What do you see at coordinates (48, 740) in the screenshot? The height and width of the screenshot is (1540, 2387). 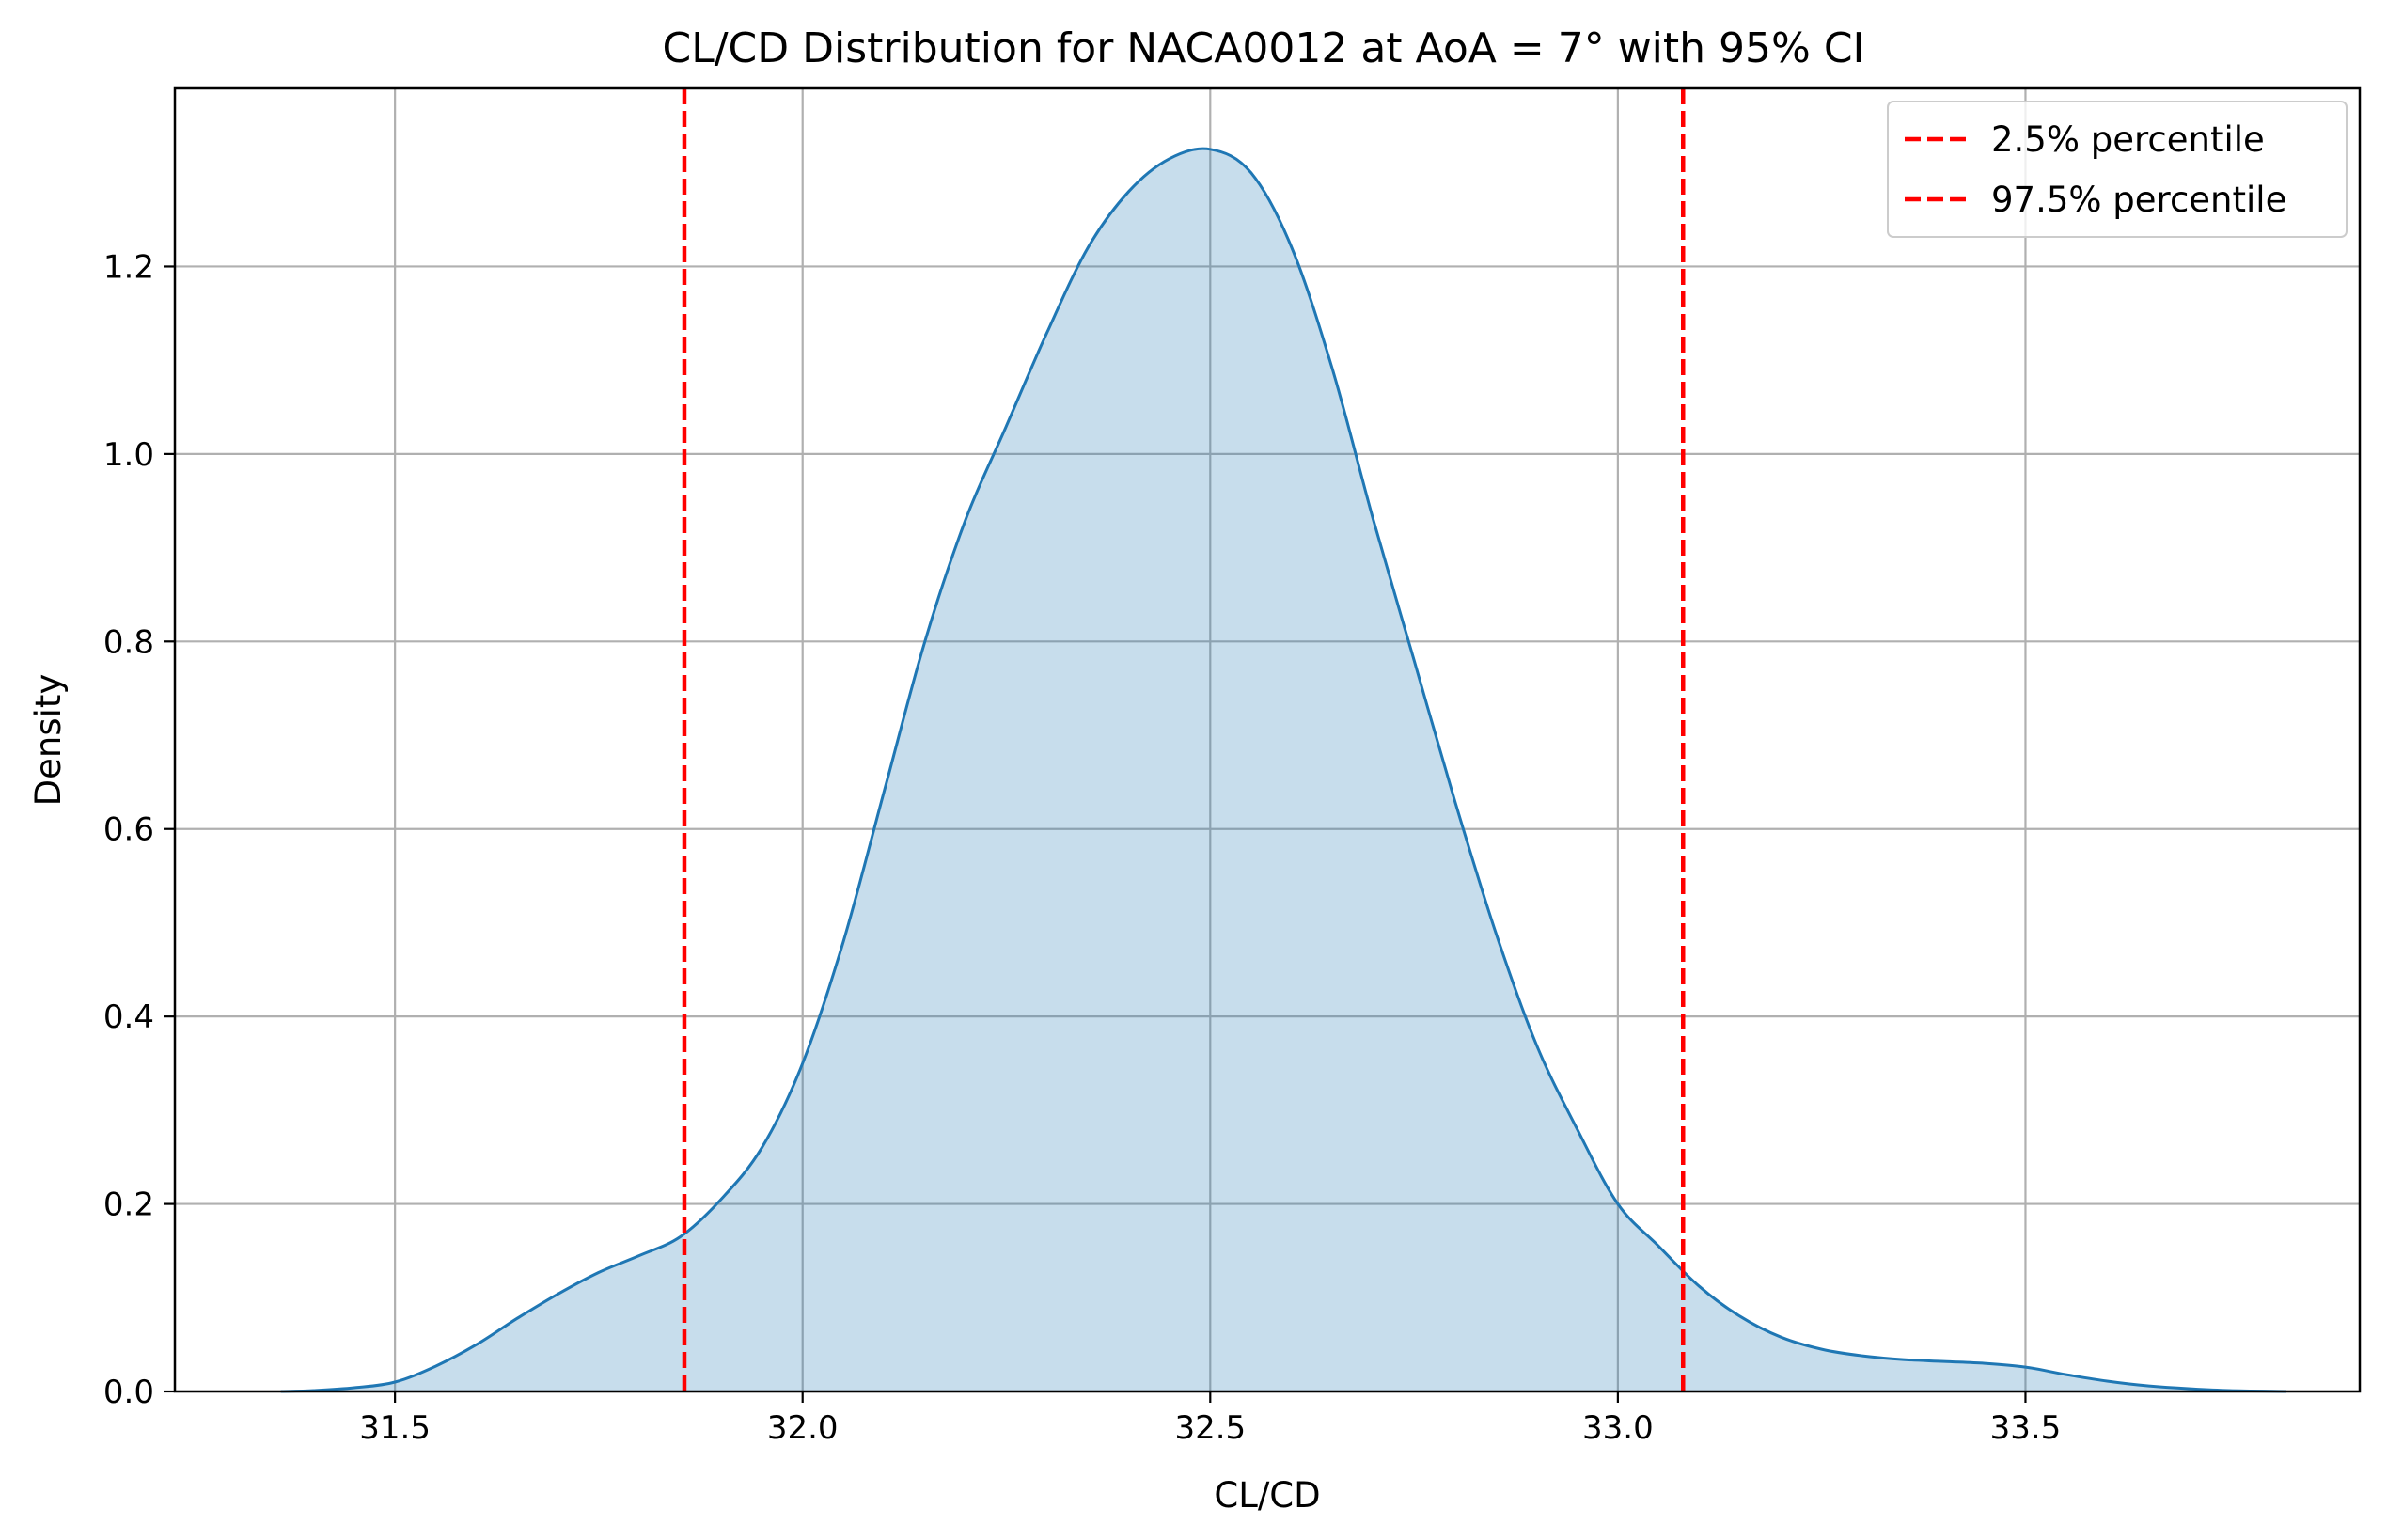 I see `y-axis-label: Density` at bounding box center [48, 740].